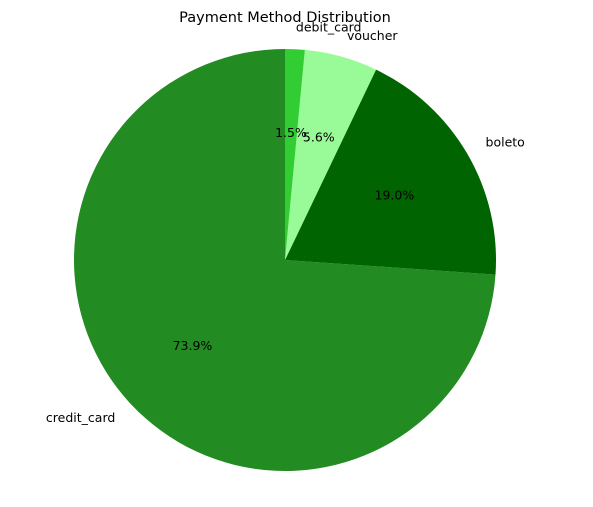 This screenshot has height=507, width=593. I want to click on slice-label-credit-card: credit_card, so click(80, 417).